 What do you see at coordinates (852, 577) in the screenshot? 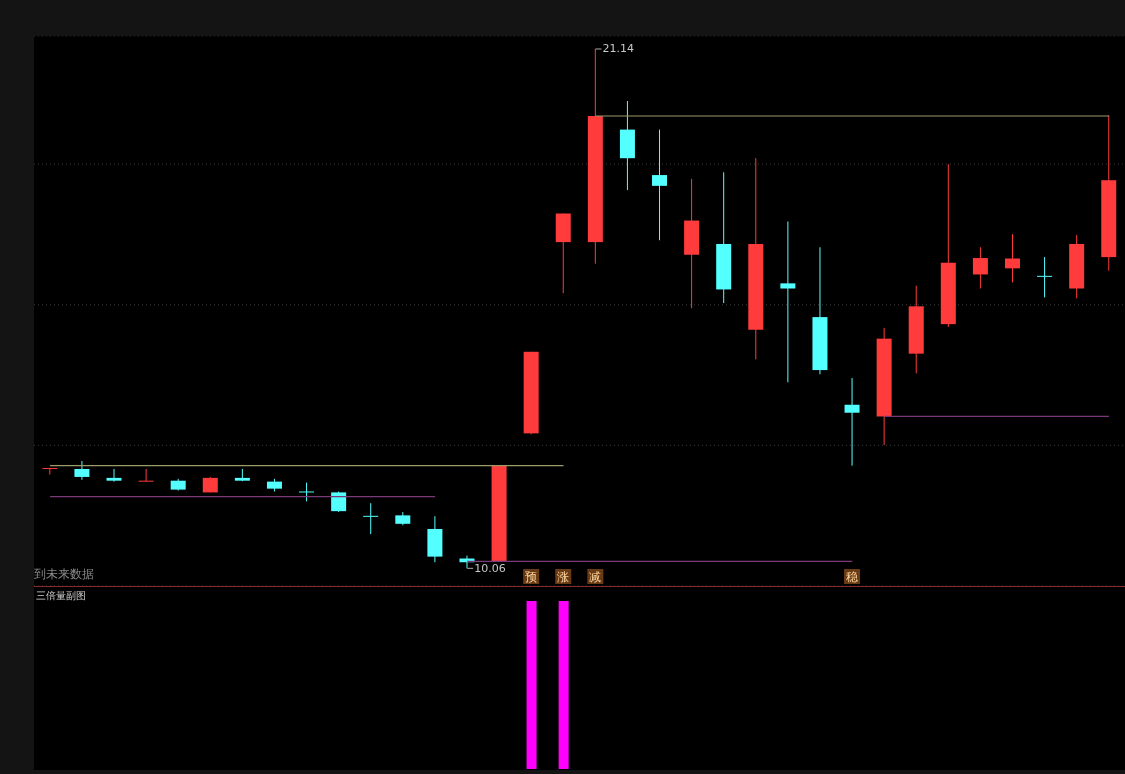
I see `text: 稳` at bounding box center [852, 577].